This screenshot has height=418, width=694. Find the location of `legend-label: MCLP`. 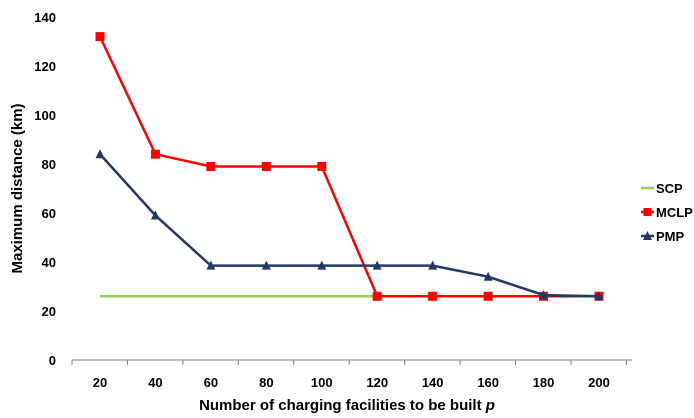

legend-label: MCLP is located at coordinates (674, 212).